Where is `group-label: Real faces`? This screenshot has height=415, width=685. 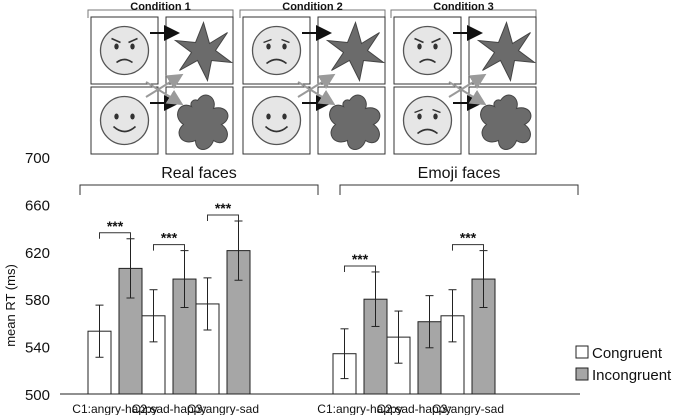 group-label: Real faces is located at coordinates (199, 173).